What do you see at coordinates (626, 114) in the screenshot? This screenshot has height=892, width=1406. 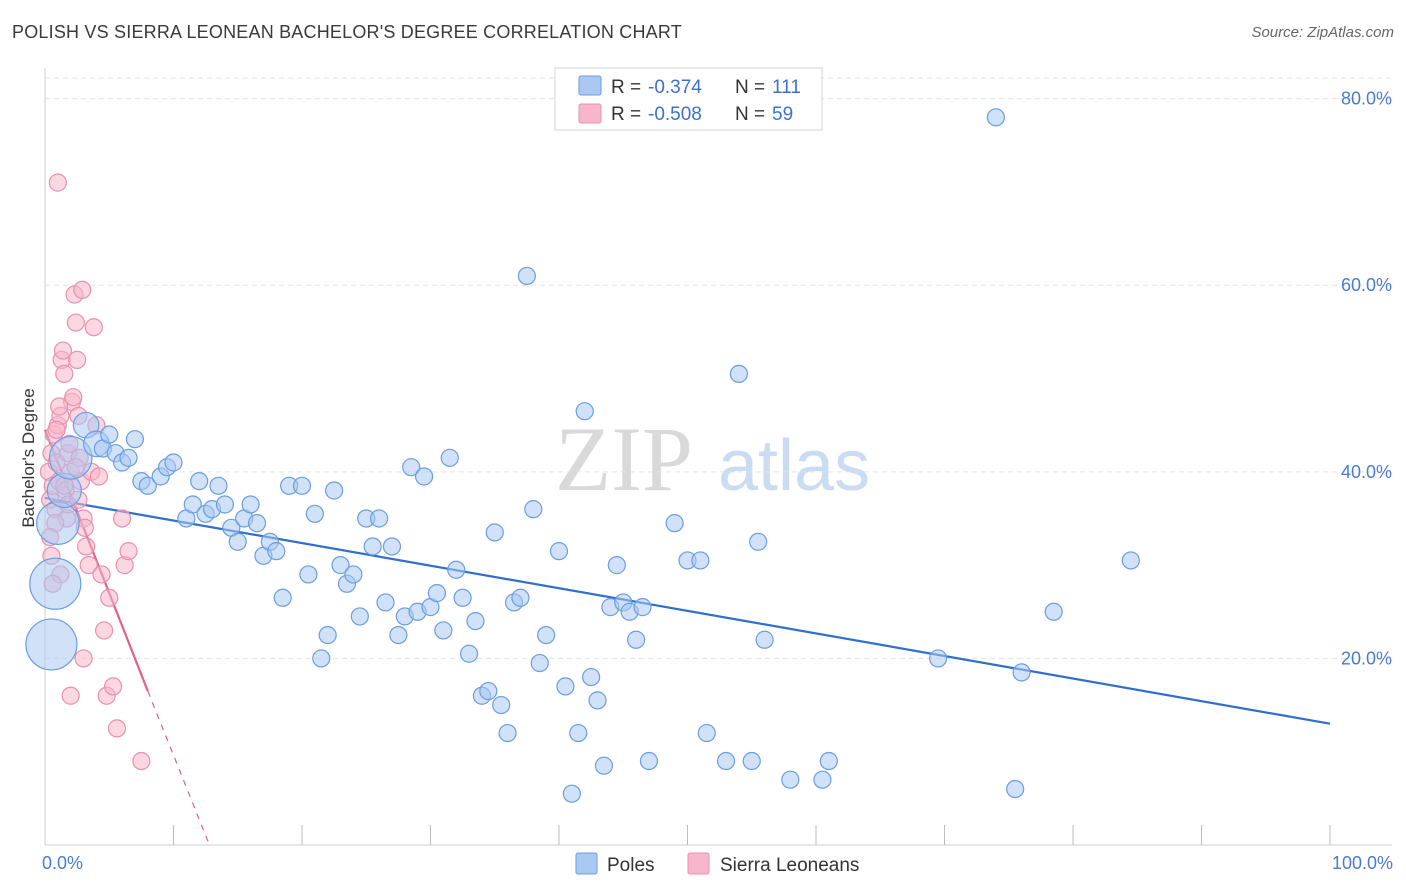 I see `sierra-r-label: R =` at bounding box center [626, 114].